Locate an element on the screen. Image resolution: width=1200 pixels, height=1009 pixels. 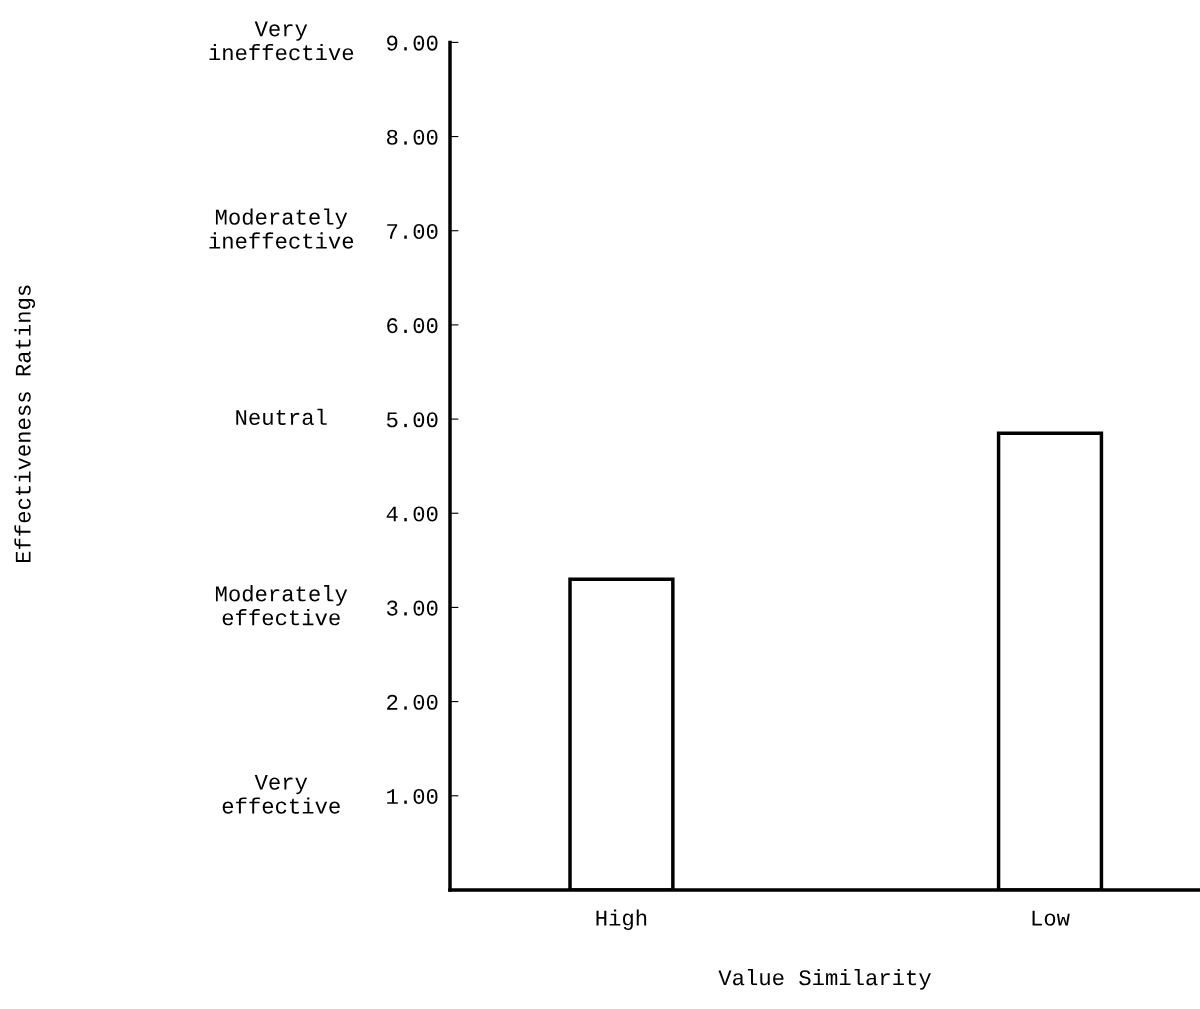
y-tick-label: 5.00 is located at coordinates (412, 420).